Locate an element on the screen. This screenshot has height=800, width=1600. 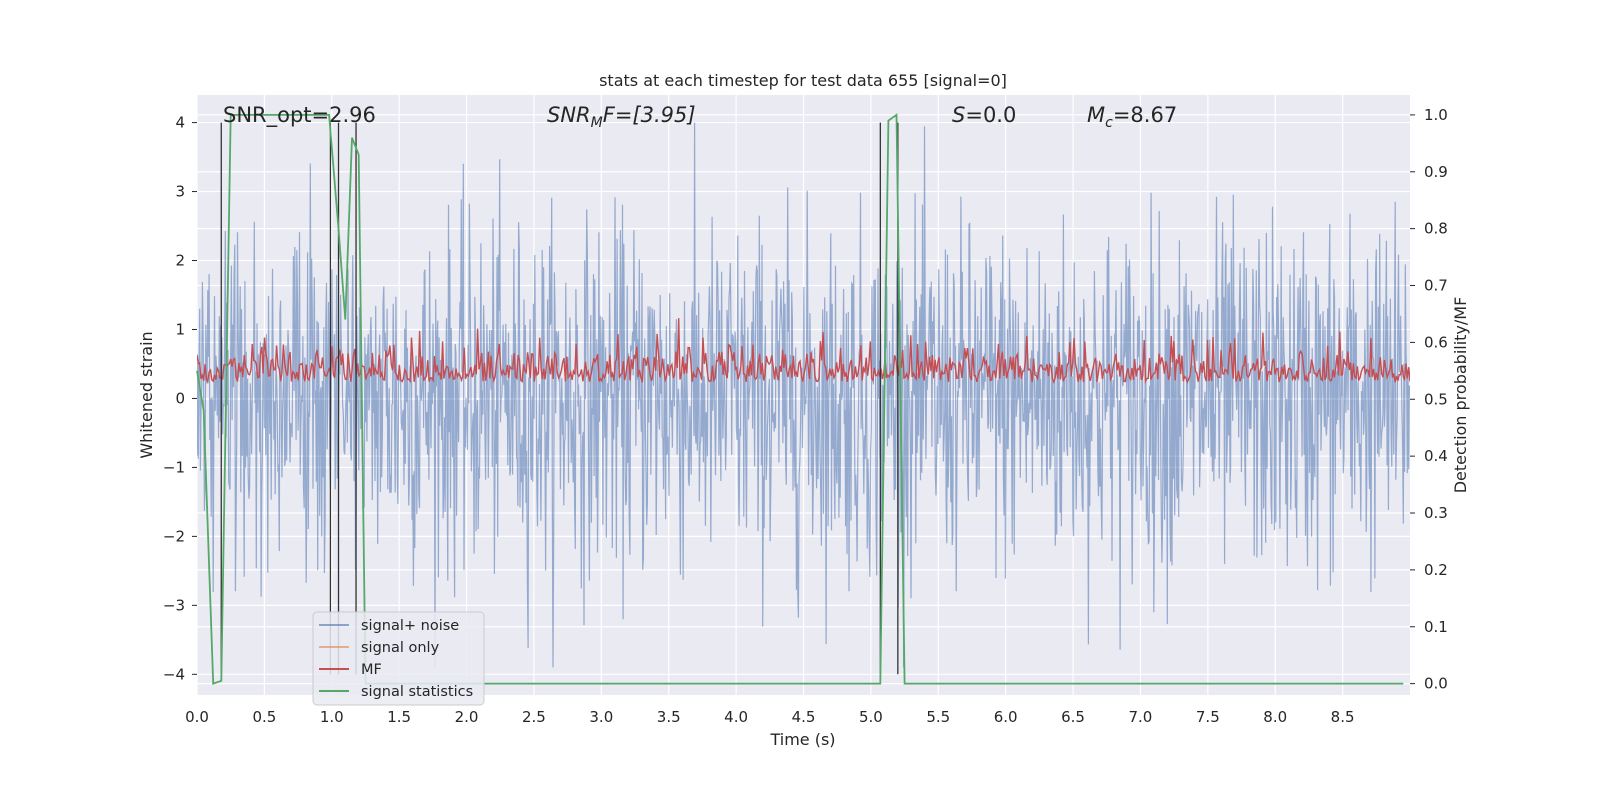
y-right-tick-label: 0.0 is located at coordinates (1436, 684).